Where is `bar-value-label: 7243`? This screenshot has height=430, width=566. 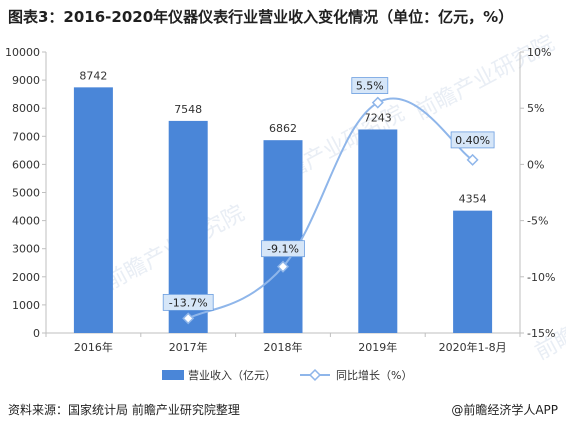 bar-value-label: 7243 is located at coordinates (378, 117).